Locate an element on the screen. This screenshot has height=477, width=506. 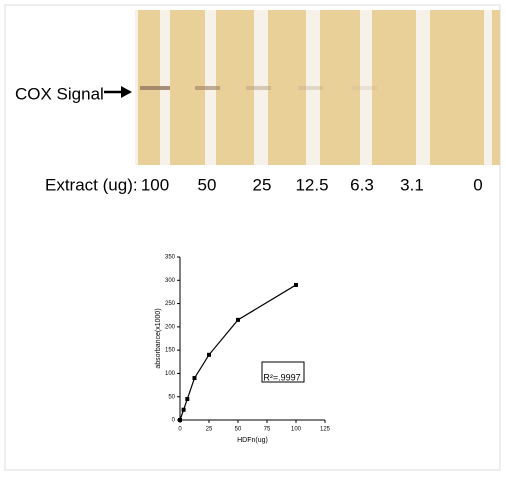
x-axis-label: HDFn(ug) is located at coordinates (252, 440).